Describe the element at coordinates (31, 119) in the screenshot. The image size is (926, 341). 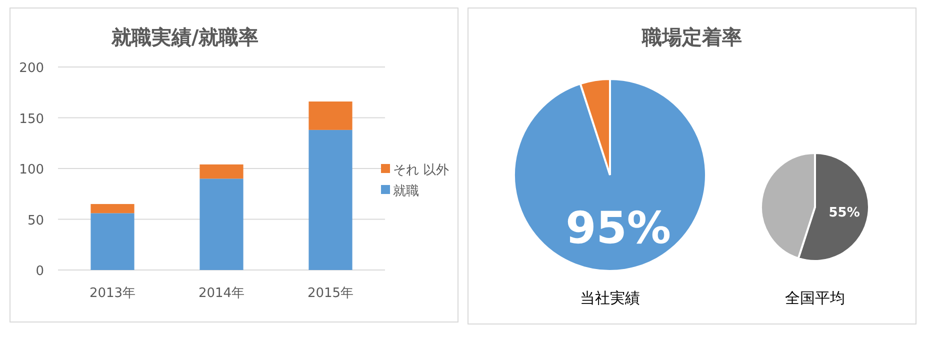
I see `y-tick-label: 150` at that location.